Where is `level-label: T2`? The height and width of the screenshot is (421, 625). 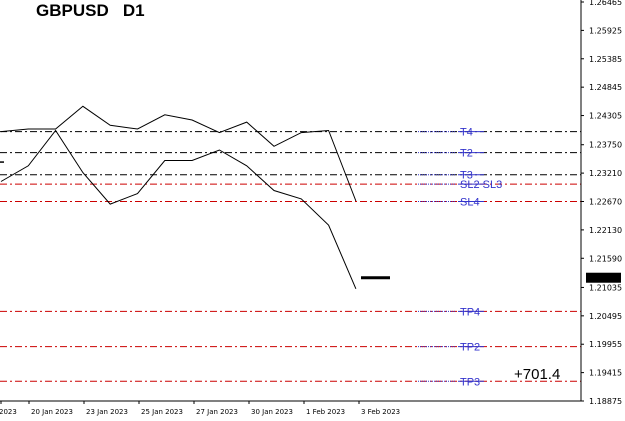 level-label: T2 is located at coordinates (466, 154).